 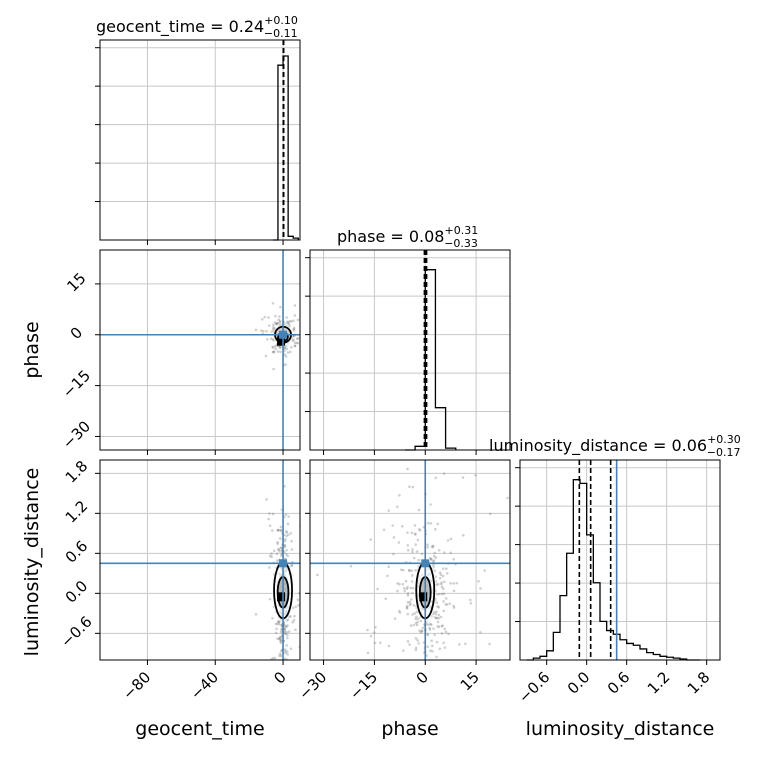 I want to click on scatter-points, so click(x=280, y=608).